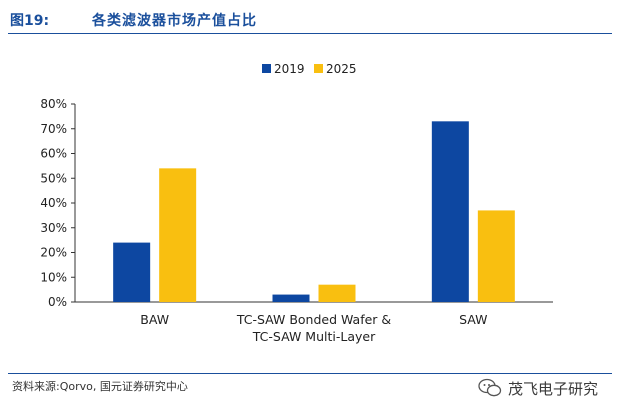 The width and height of the screenshot is (619, 415). What do you see at coordinates (53, 178) in the screenshot?
I see `y-tick-label: 50%` at bounding box center [53, 178].